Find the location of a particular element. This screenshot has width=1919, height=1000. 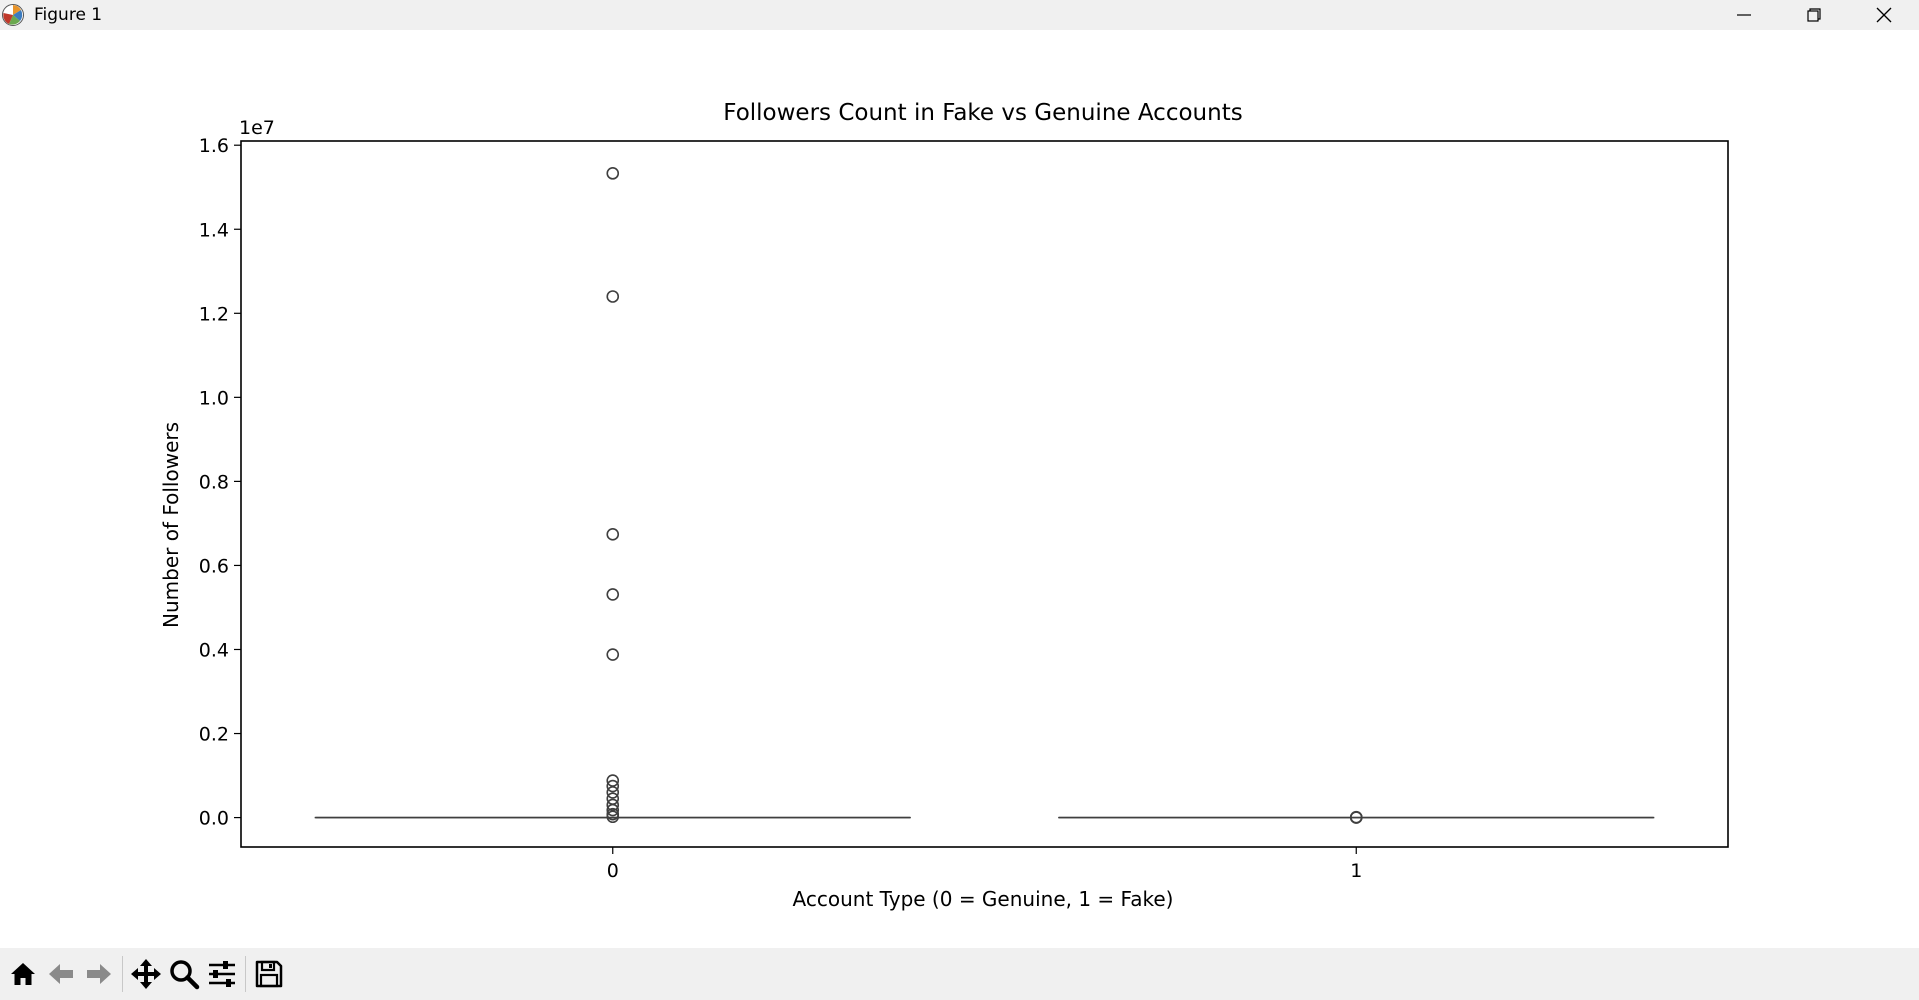

configure-subplots-icon is located at coordinates (222, 974).